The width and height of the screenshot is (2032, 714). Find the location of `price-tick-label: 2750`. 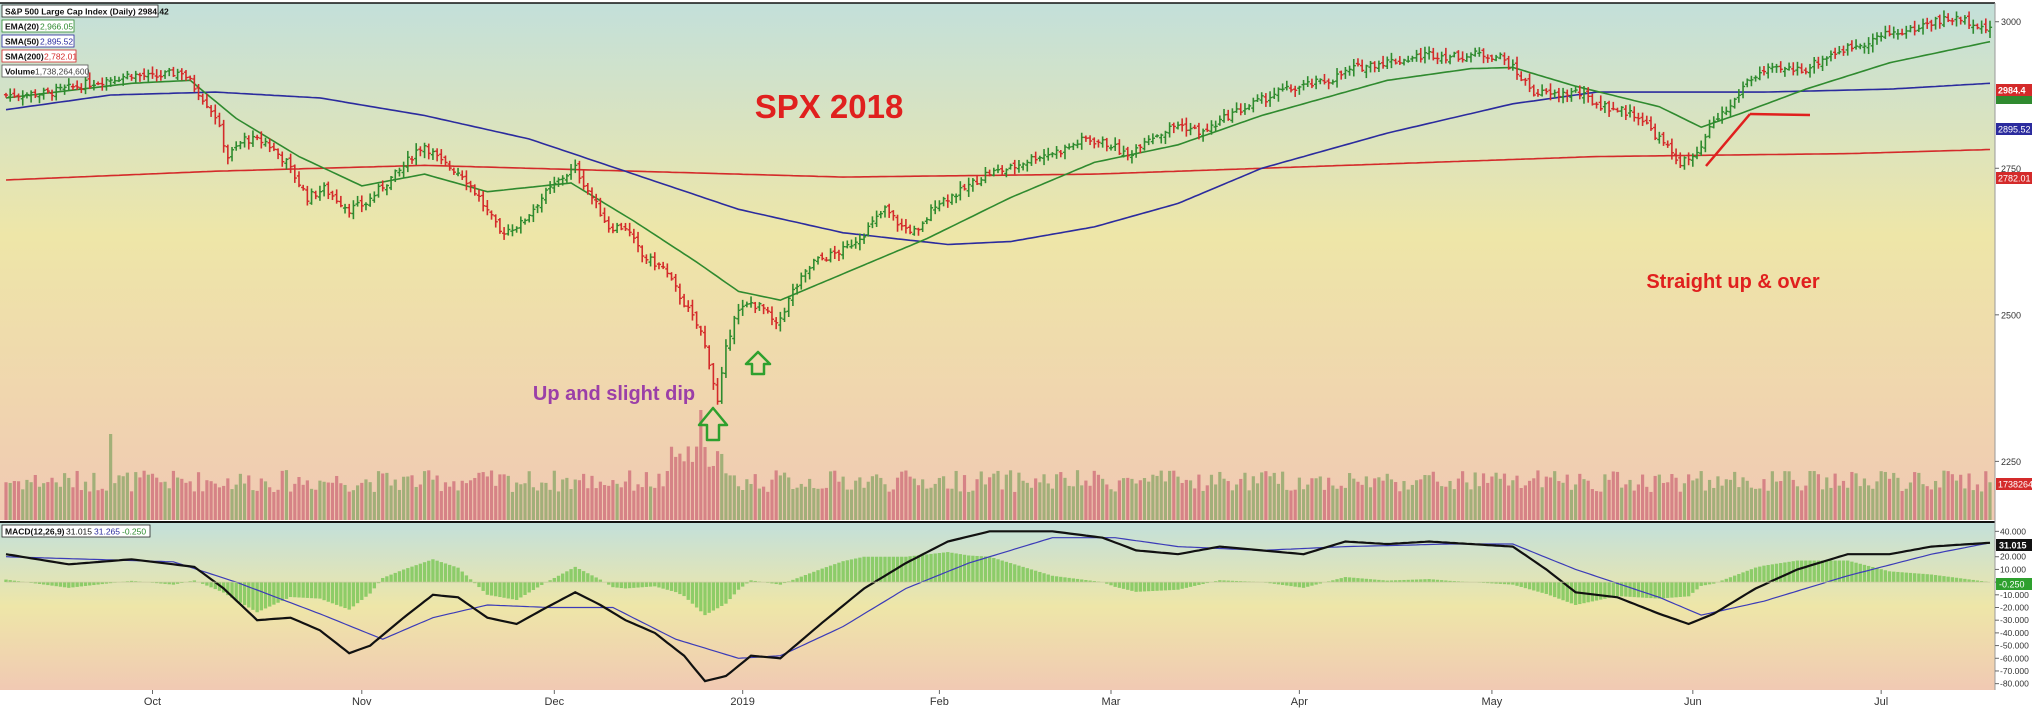

price-tick-label: 2750 is located at coordinates (2011, 169).